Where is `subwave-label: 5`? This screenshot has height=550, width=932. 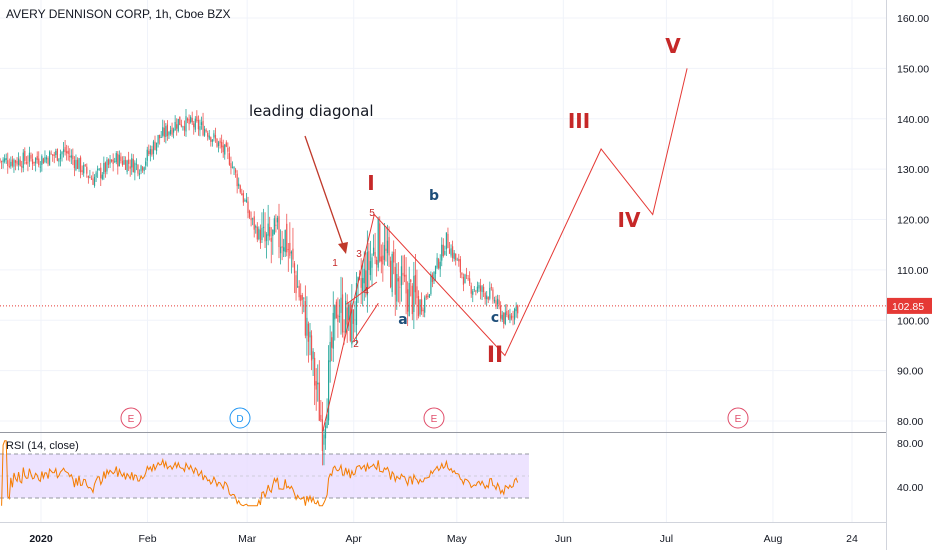
subwave-label: 5 is located at coordinates (372, 213).